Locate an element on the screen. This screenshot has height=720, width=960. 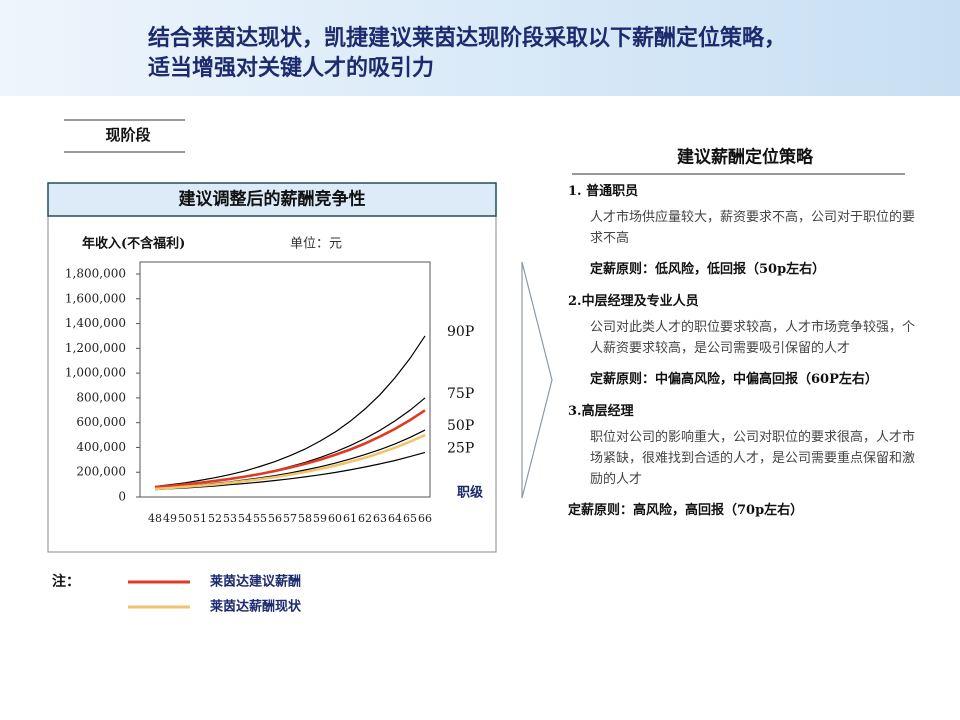
series-label: 50P is located at coordinates (460, 426).